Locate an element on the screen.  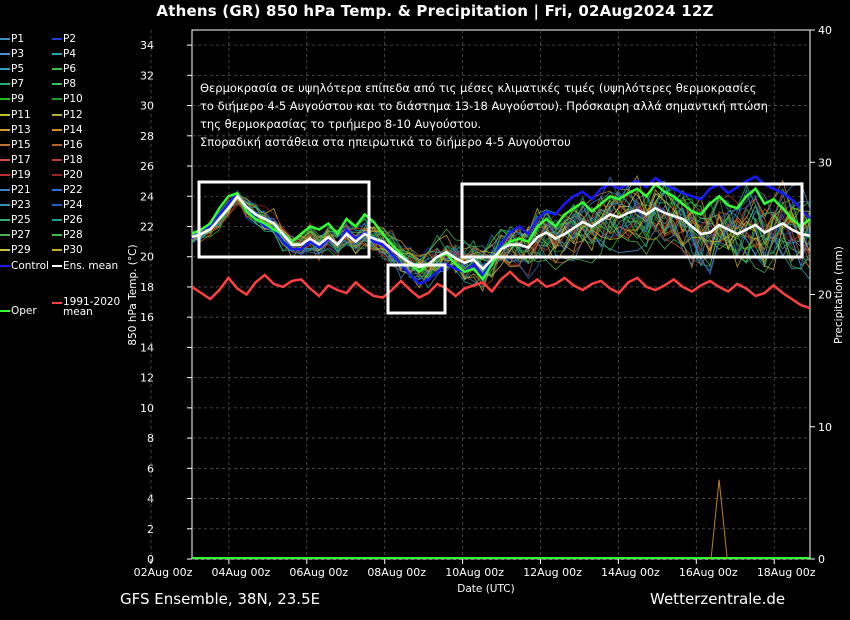
legend-item: 1991-2020 mean is located at coordinates (87, 307).